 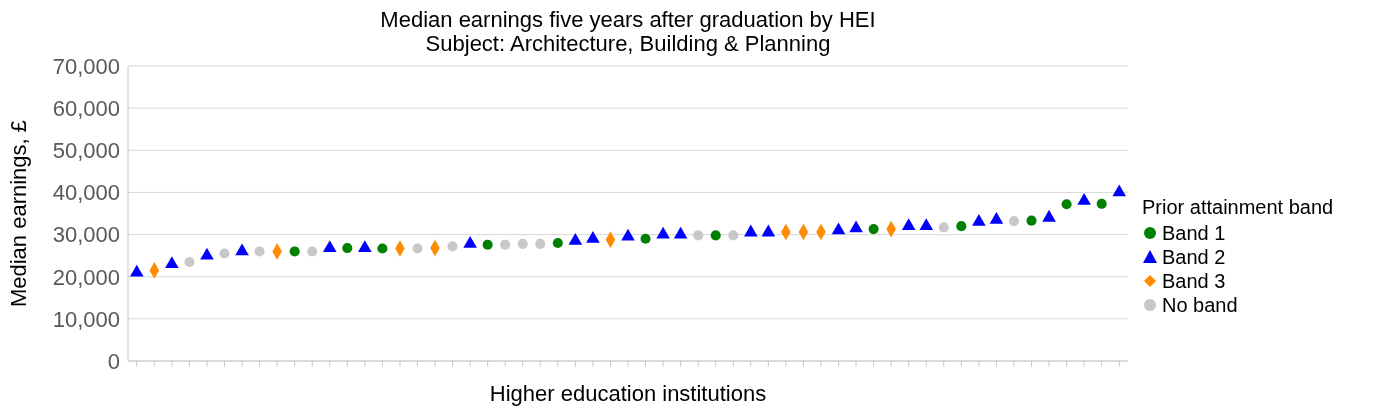 What do you see at coordinates (86, 277) in the screenshot?
I see `y-tick-label: 20,000` at bounding box center [86, 277].